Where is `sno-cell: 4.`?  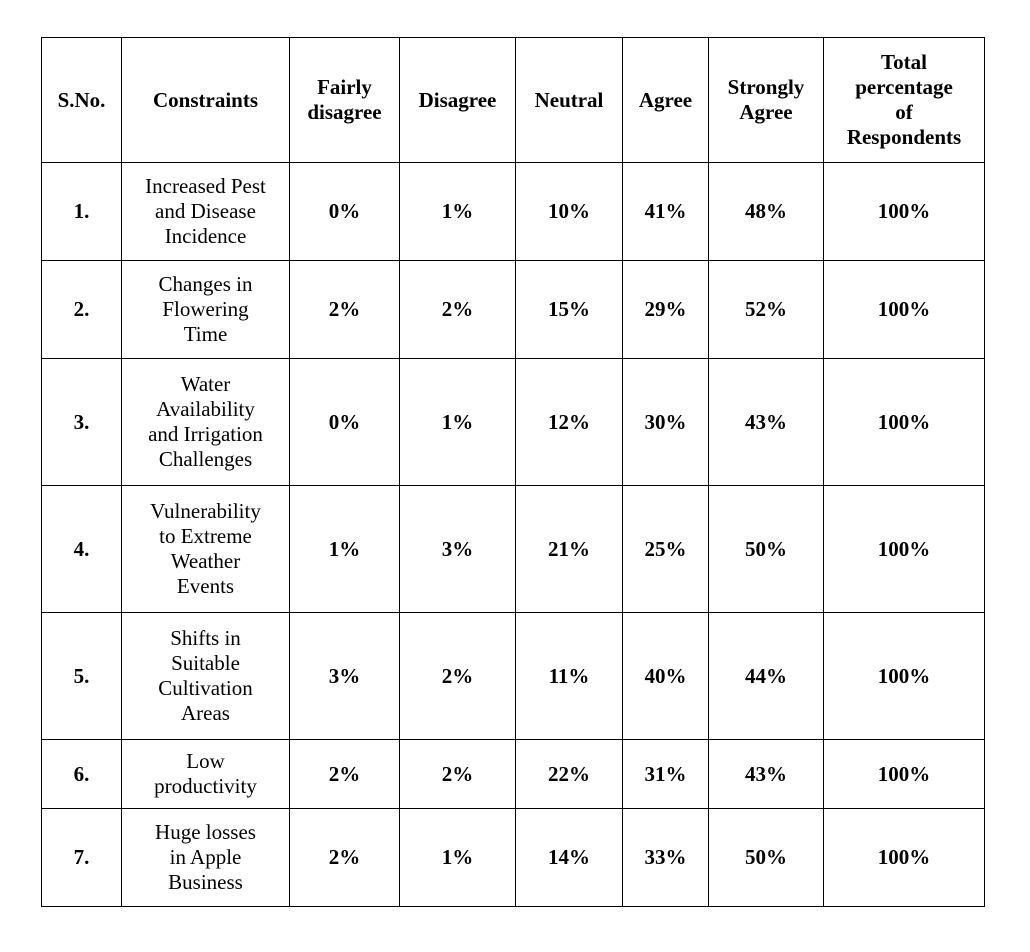
sno-cell: 4. is located at coordinates (81, 549).